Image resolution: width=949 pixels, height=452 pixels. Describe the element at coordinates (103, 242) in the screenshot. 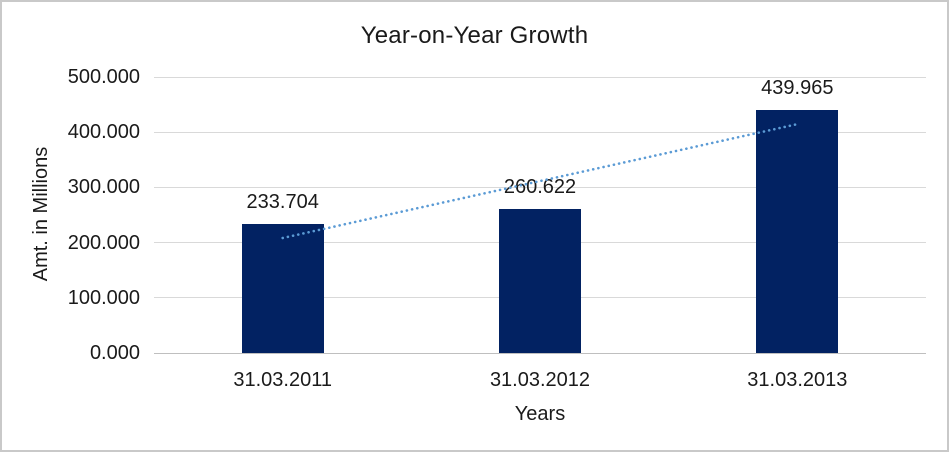

I see `y-tick-label: 200.000` at that location.